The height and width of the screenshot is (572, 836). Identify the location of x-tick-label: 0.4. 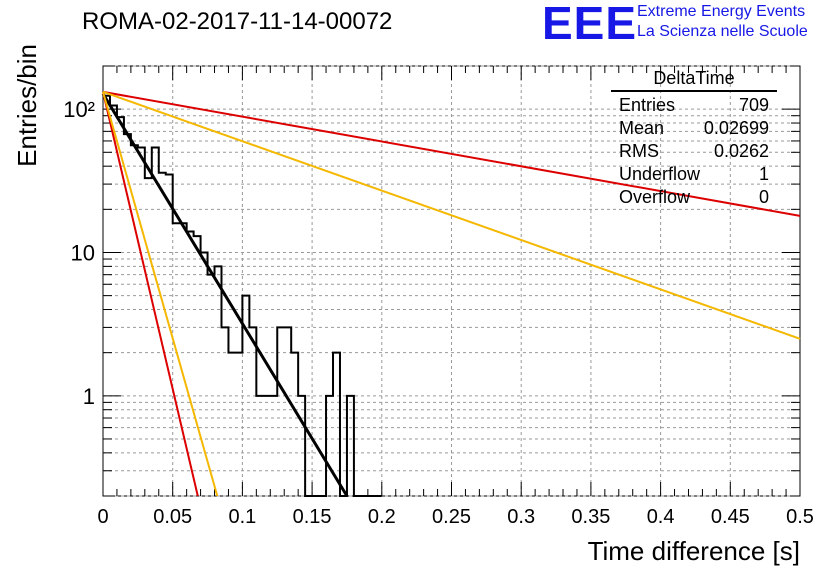
(661, 517).